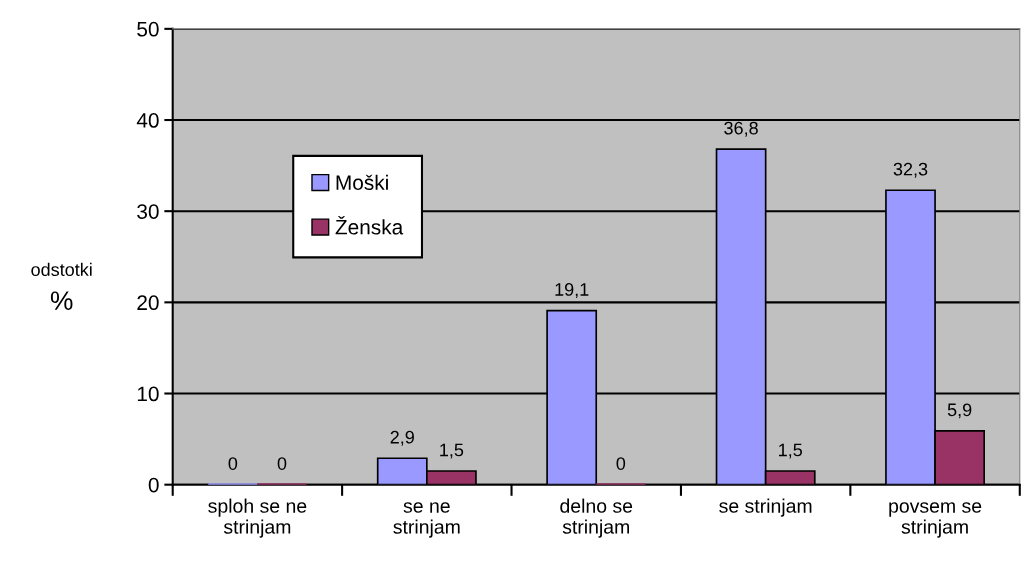 The width and height of the screenshot is (1028, 577). What do you see at coordinates (741, 129) in the screenshot?
I see `data-label: 36,8` at bounding box center [741, 129].